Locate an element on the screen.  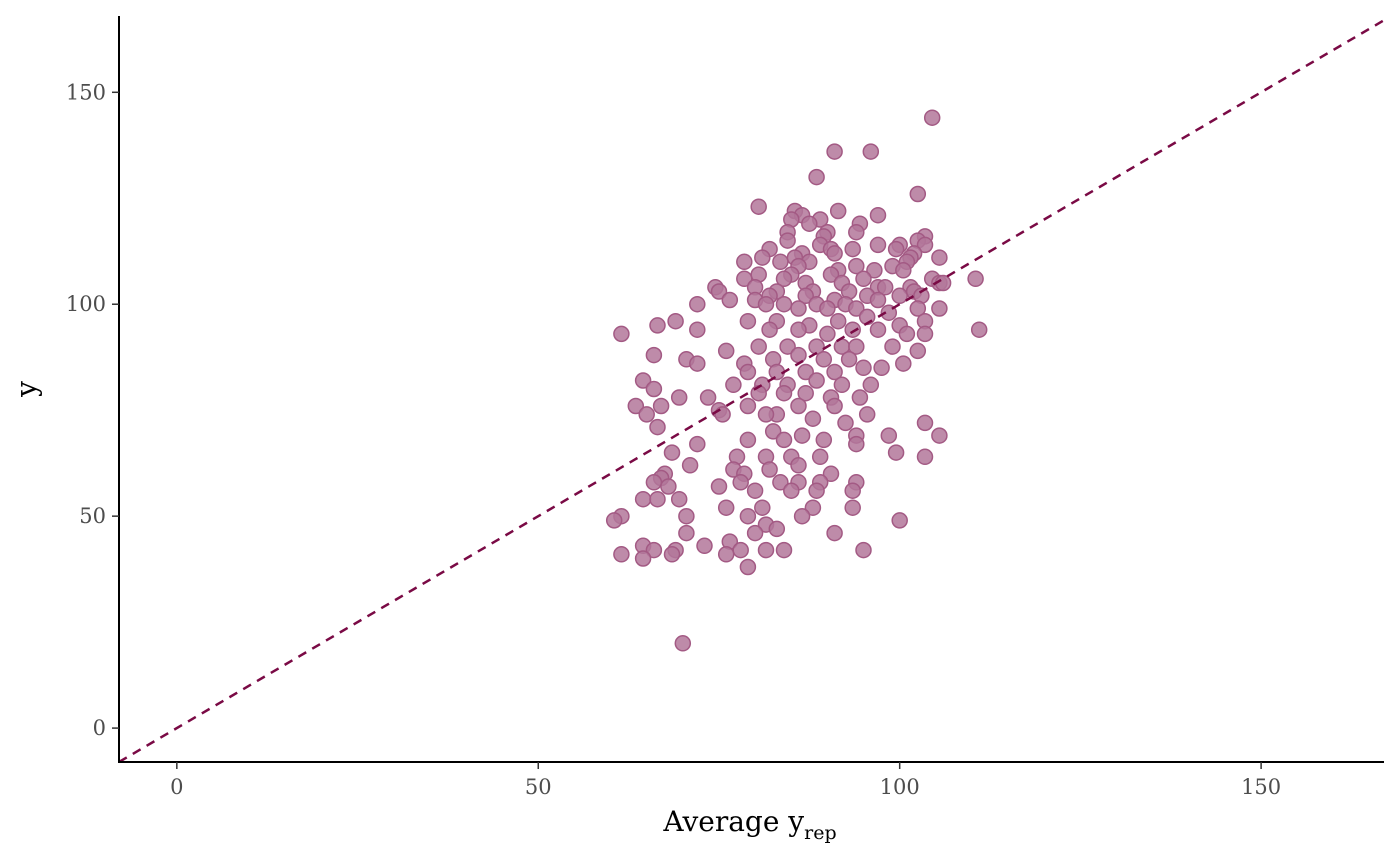
x-axis-title: Average yrep is located at coordinates (749, 824).